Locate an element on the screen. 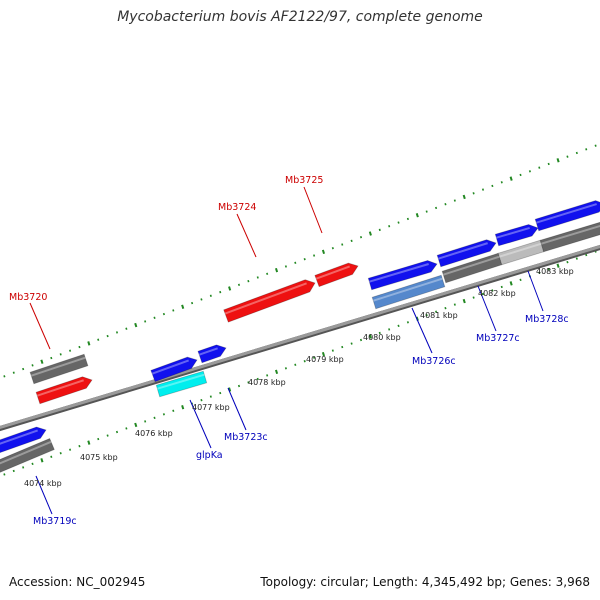 The height and width of the screenshot is (600, 600). gene-label: Mb3725 is located at coordinates (304, 180).